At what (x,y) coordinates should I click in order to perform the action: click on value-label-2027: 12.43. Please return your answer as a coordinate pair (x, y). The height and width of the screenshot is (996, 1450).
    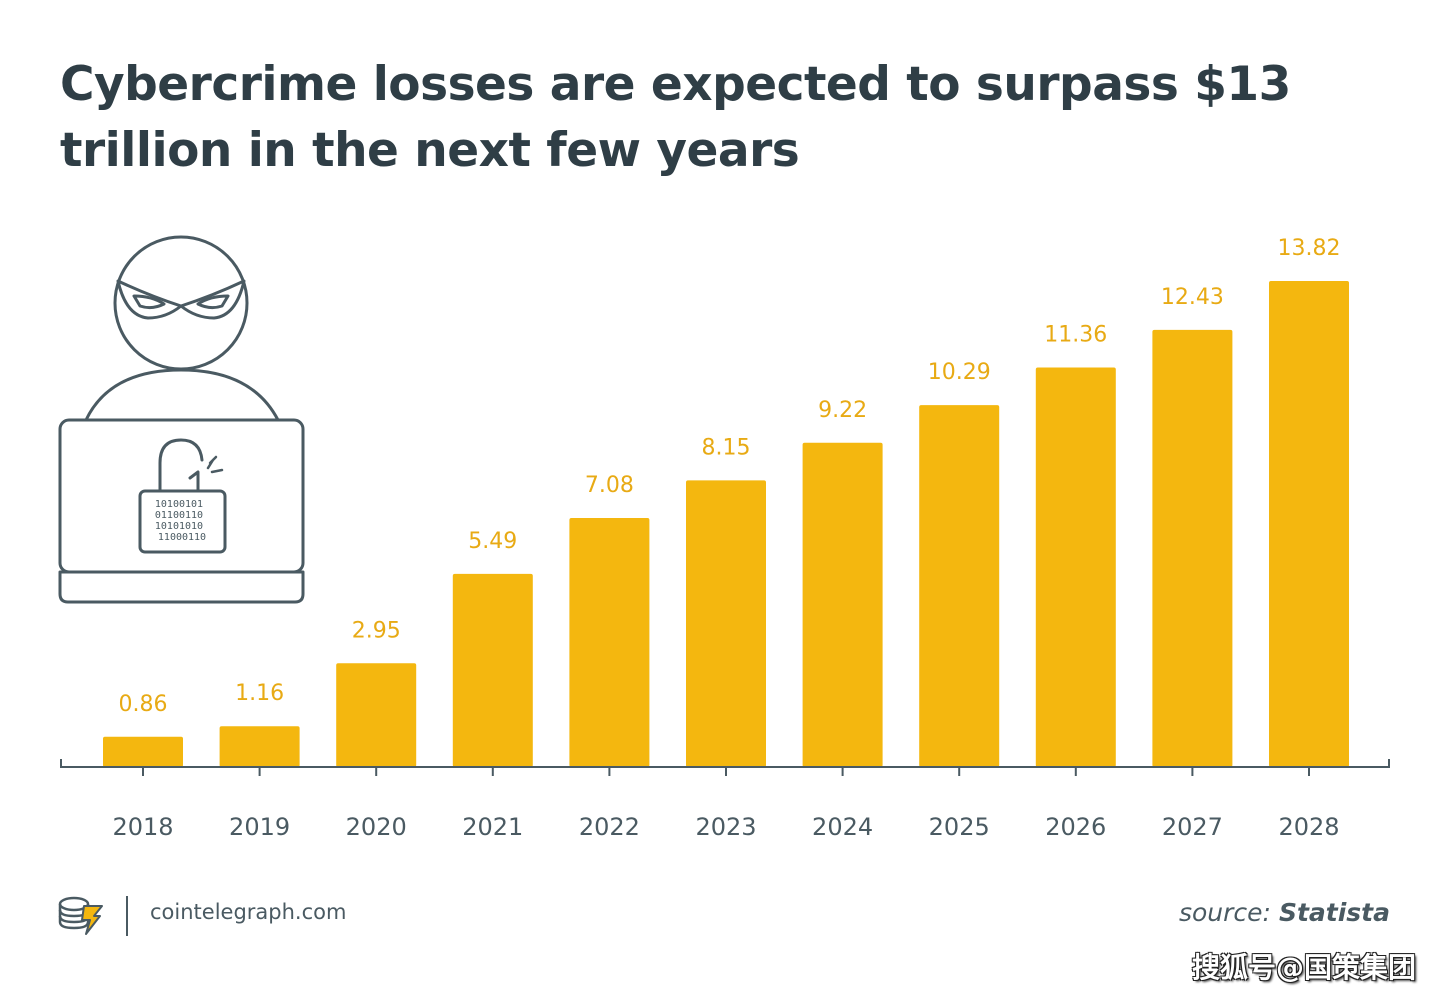
    Looking at the image, I should click on (1192, 297).